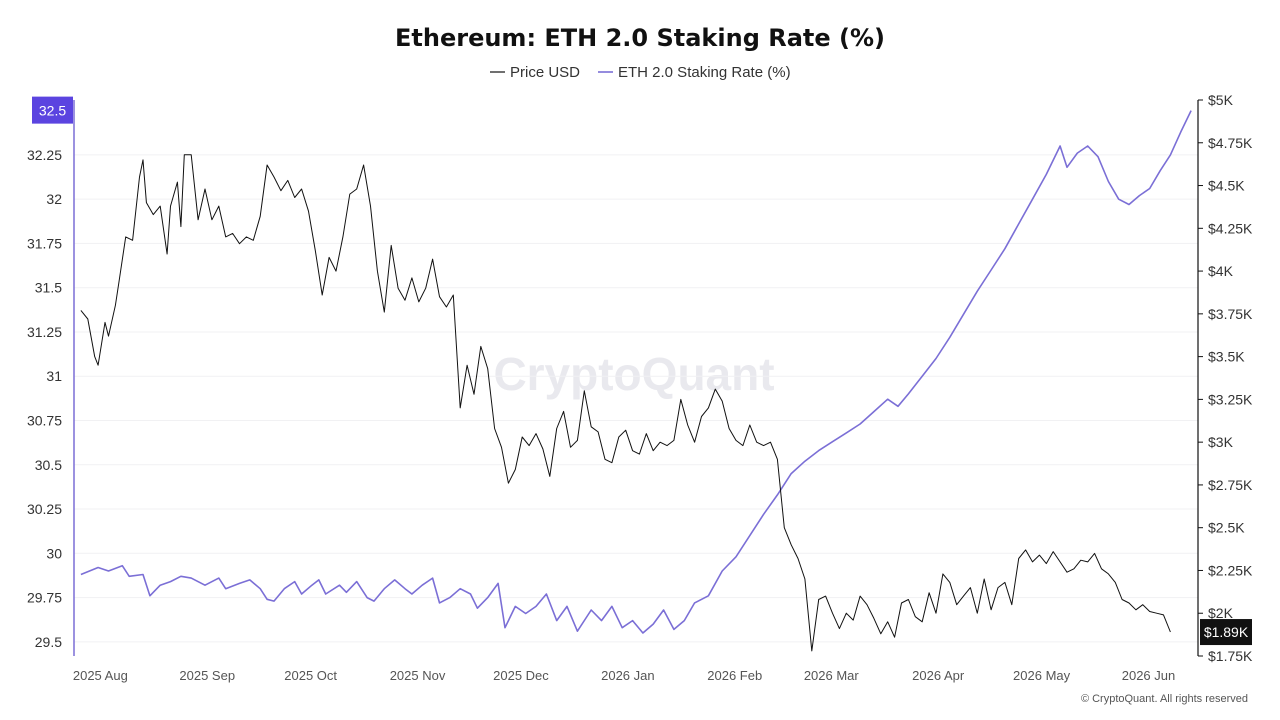 This screenshot has height=720, width=1280. What do you see at coordinates (1226, 357) in the screenshot?
I see `right-tick-label: $3.5K` at bounding box center [1226, 357].